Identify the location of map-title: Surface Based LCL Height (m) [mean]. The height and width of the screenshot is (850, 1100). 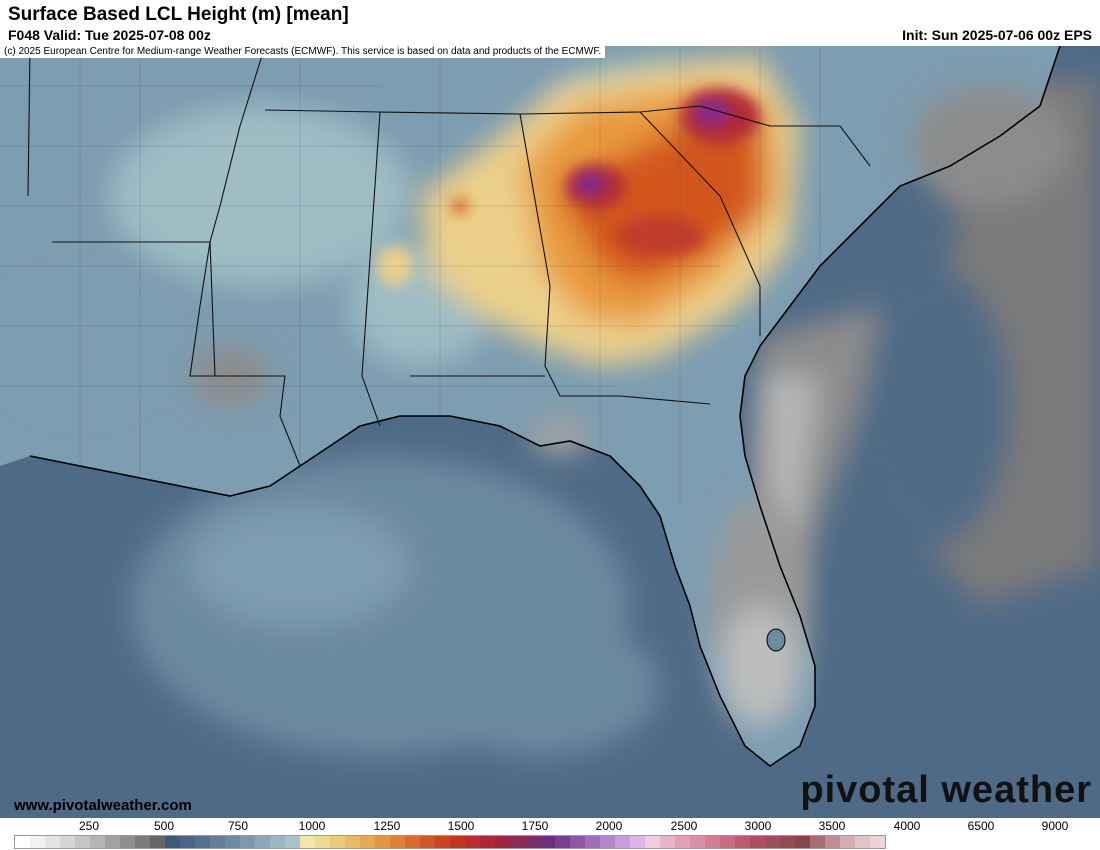
(178, 14).